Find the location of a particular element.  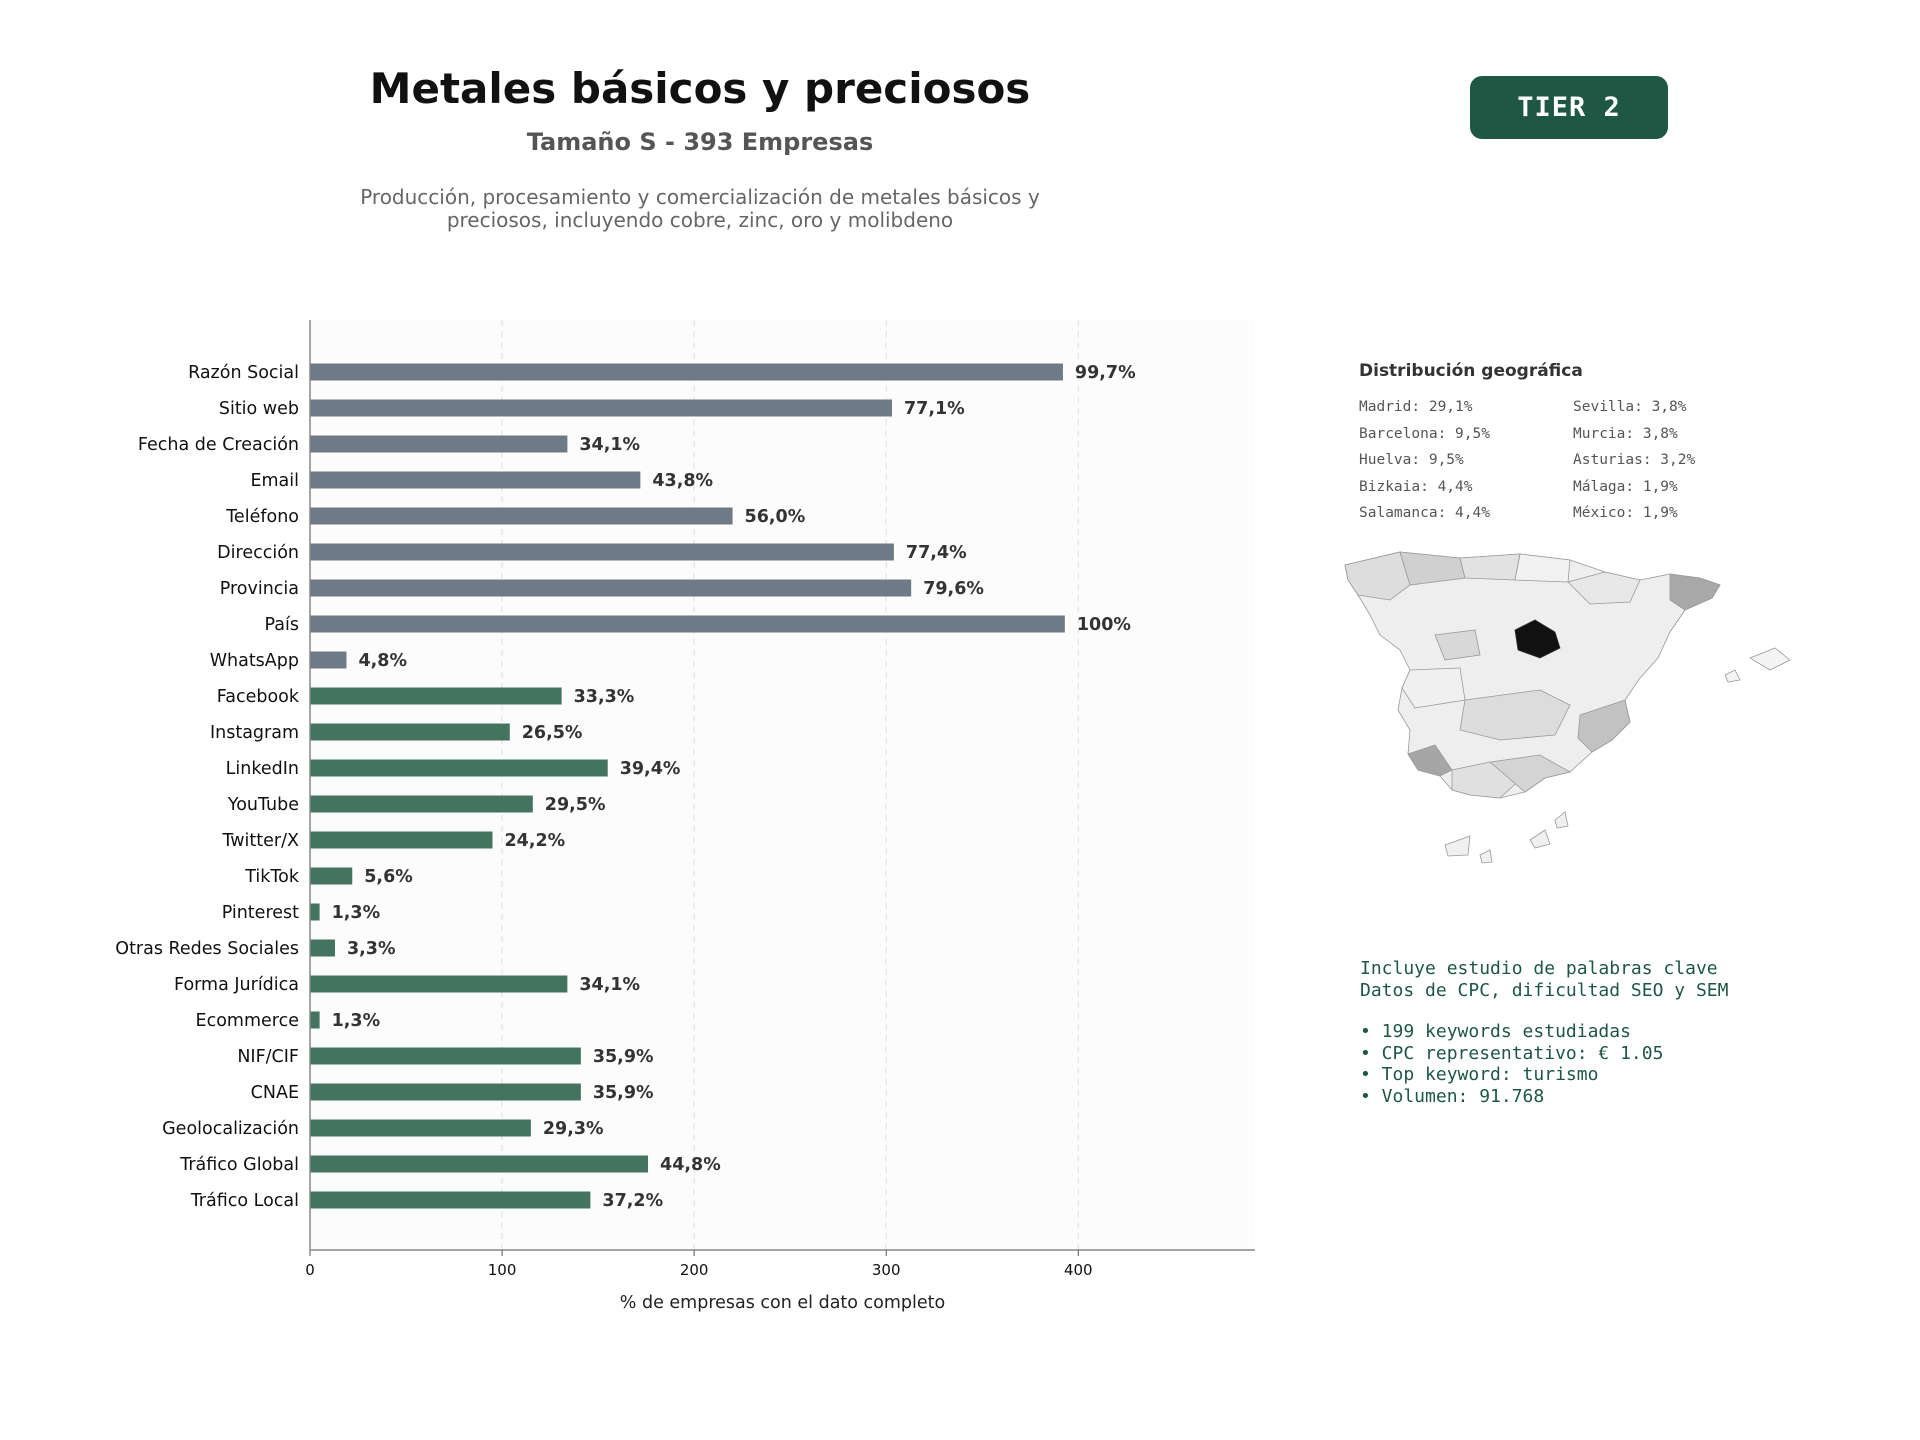

category-label: Sitio web is located at coordinates (259, 409).